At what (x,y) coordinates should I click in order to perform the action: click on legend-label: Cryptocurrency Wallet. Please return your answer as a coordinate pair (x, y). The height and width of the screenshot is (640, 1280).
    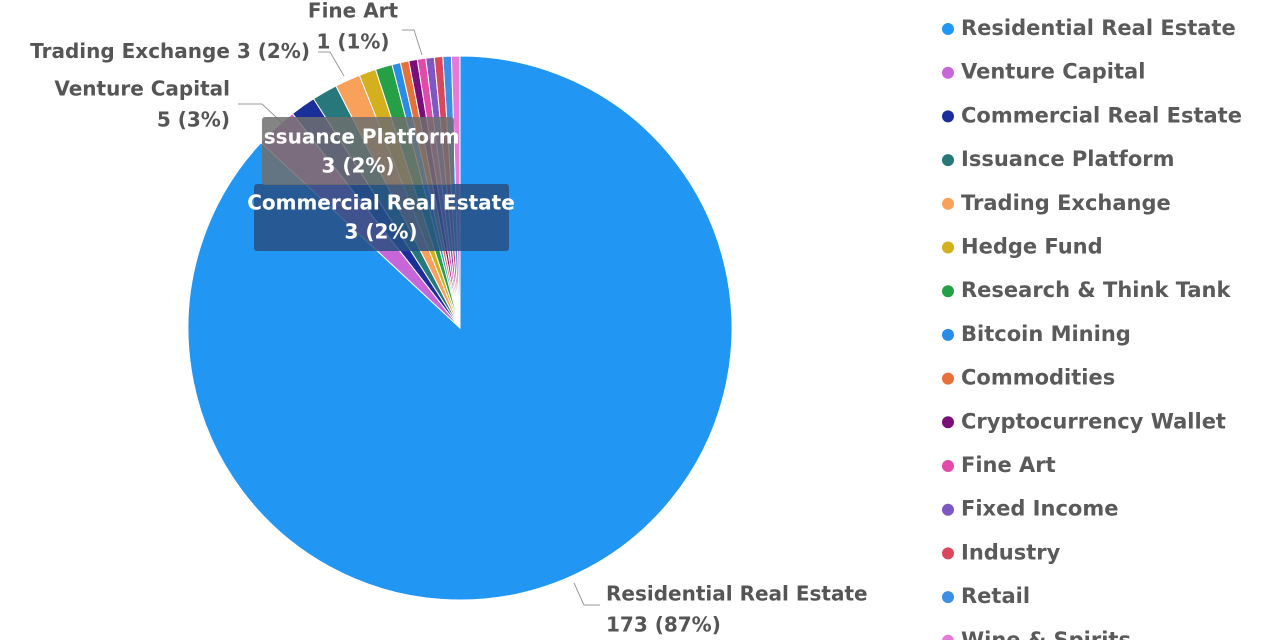
    Looking at the image, I should click on (1093, 421).